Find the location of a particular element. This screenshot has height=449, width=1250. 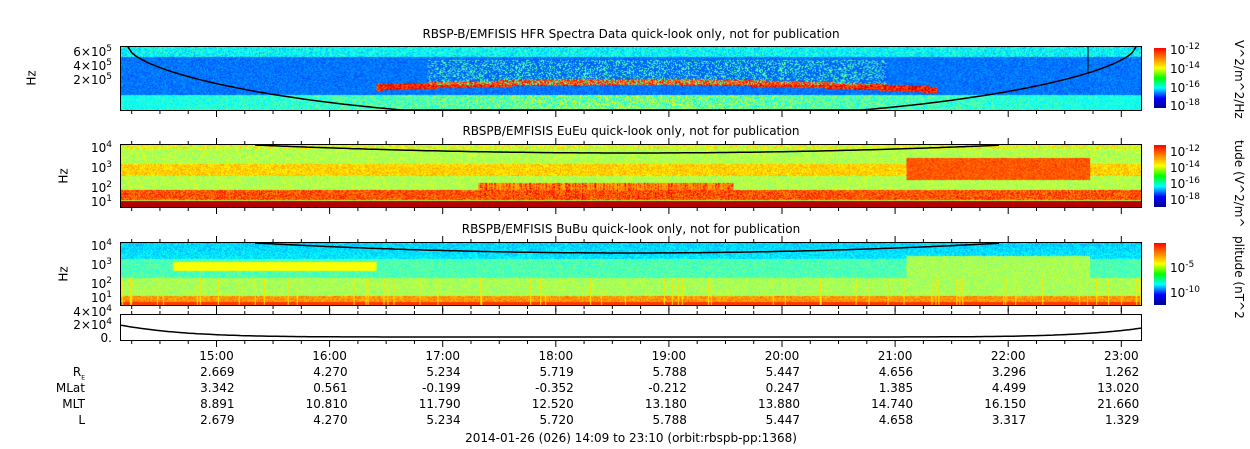

ephemeris-value: 3.317 is located at coordinates (1009, 420).